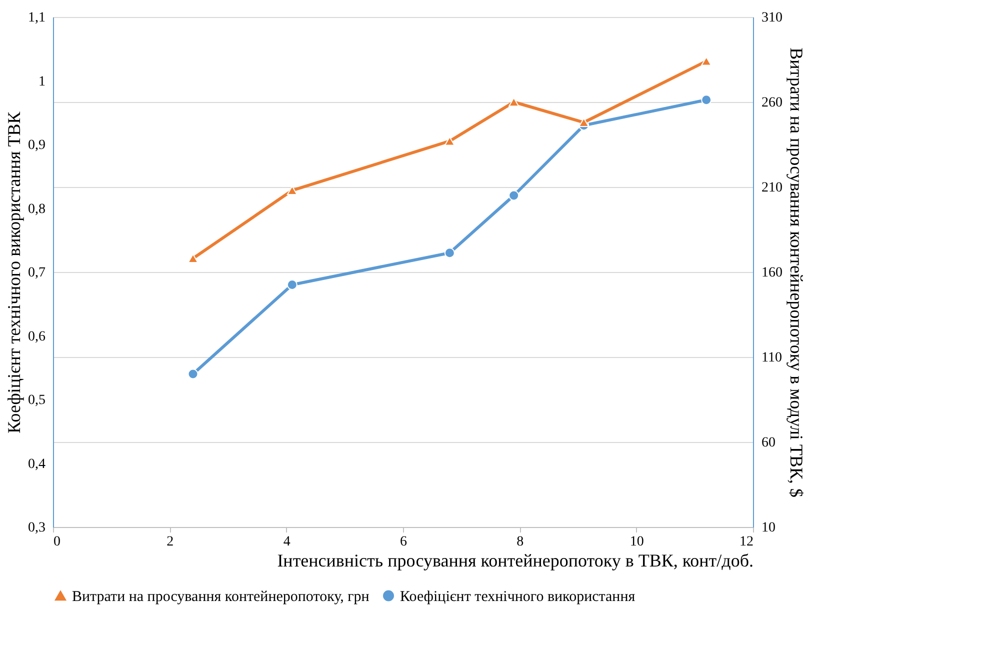 This screenshot has height=658, width=984. Describe the element at coordinates (772, 273) in the screenshot. I see `y2-tick-label: 160` at that location.